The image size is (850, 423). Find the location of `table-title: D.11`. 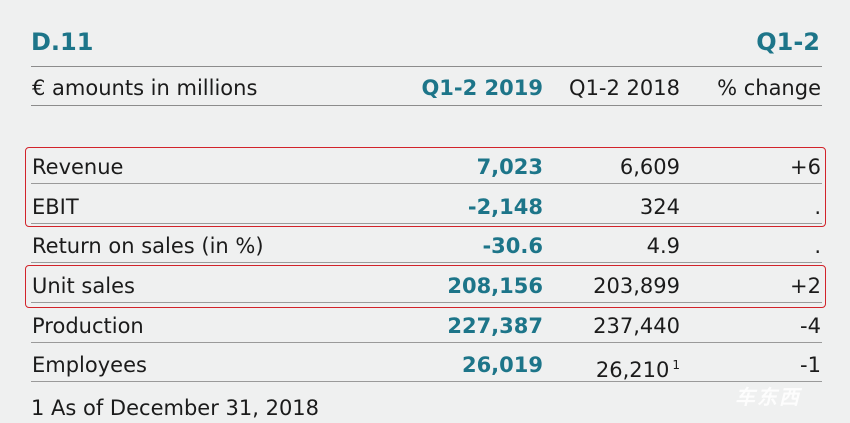

table-title: D.11 is located at coordinates (62, 42).